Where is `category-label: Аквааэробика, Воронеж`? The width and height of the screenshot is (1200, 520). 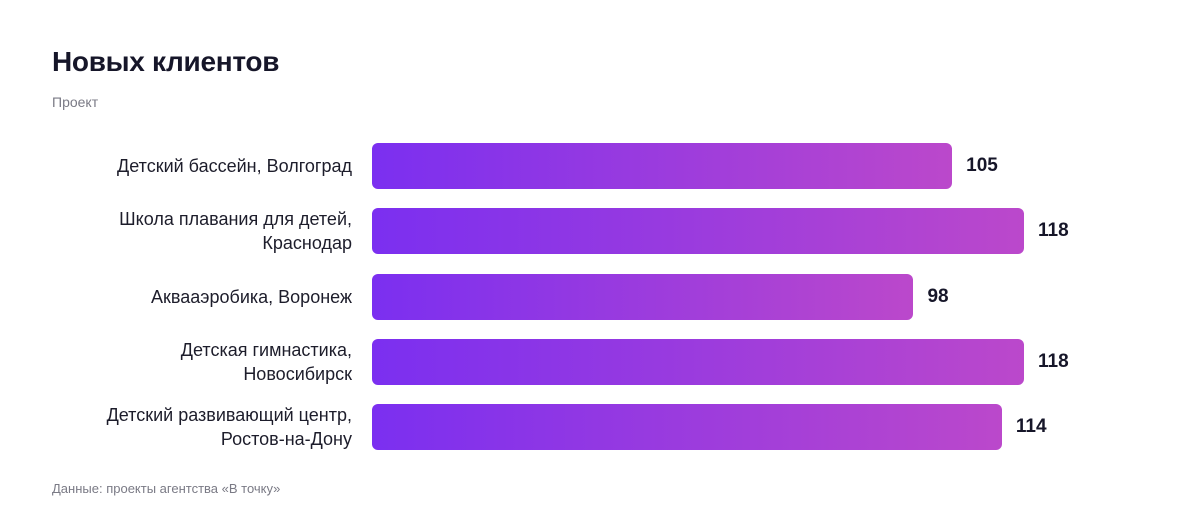 category-label: Аквааэробика, Воронеж is located at coordinates (251, 296).